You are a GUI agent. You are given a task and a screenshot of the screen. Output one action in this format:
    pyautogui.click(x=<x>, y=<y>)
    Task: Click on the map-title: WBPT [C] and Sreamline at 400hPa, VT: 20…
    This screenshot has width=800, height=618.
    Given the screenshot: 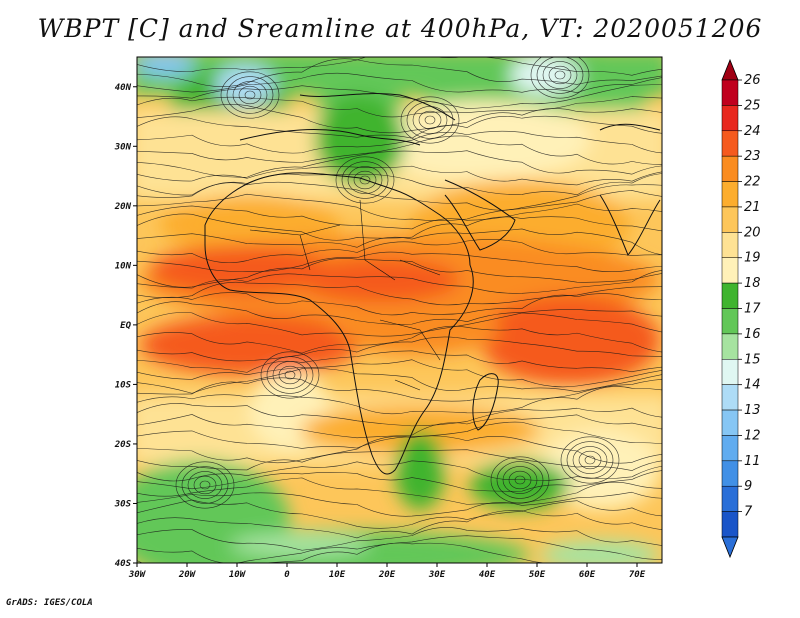 What is the action you would take?
    pyautogui.click(x=400, y=28)
    